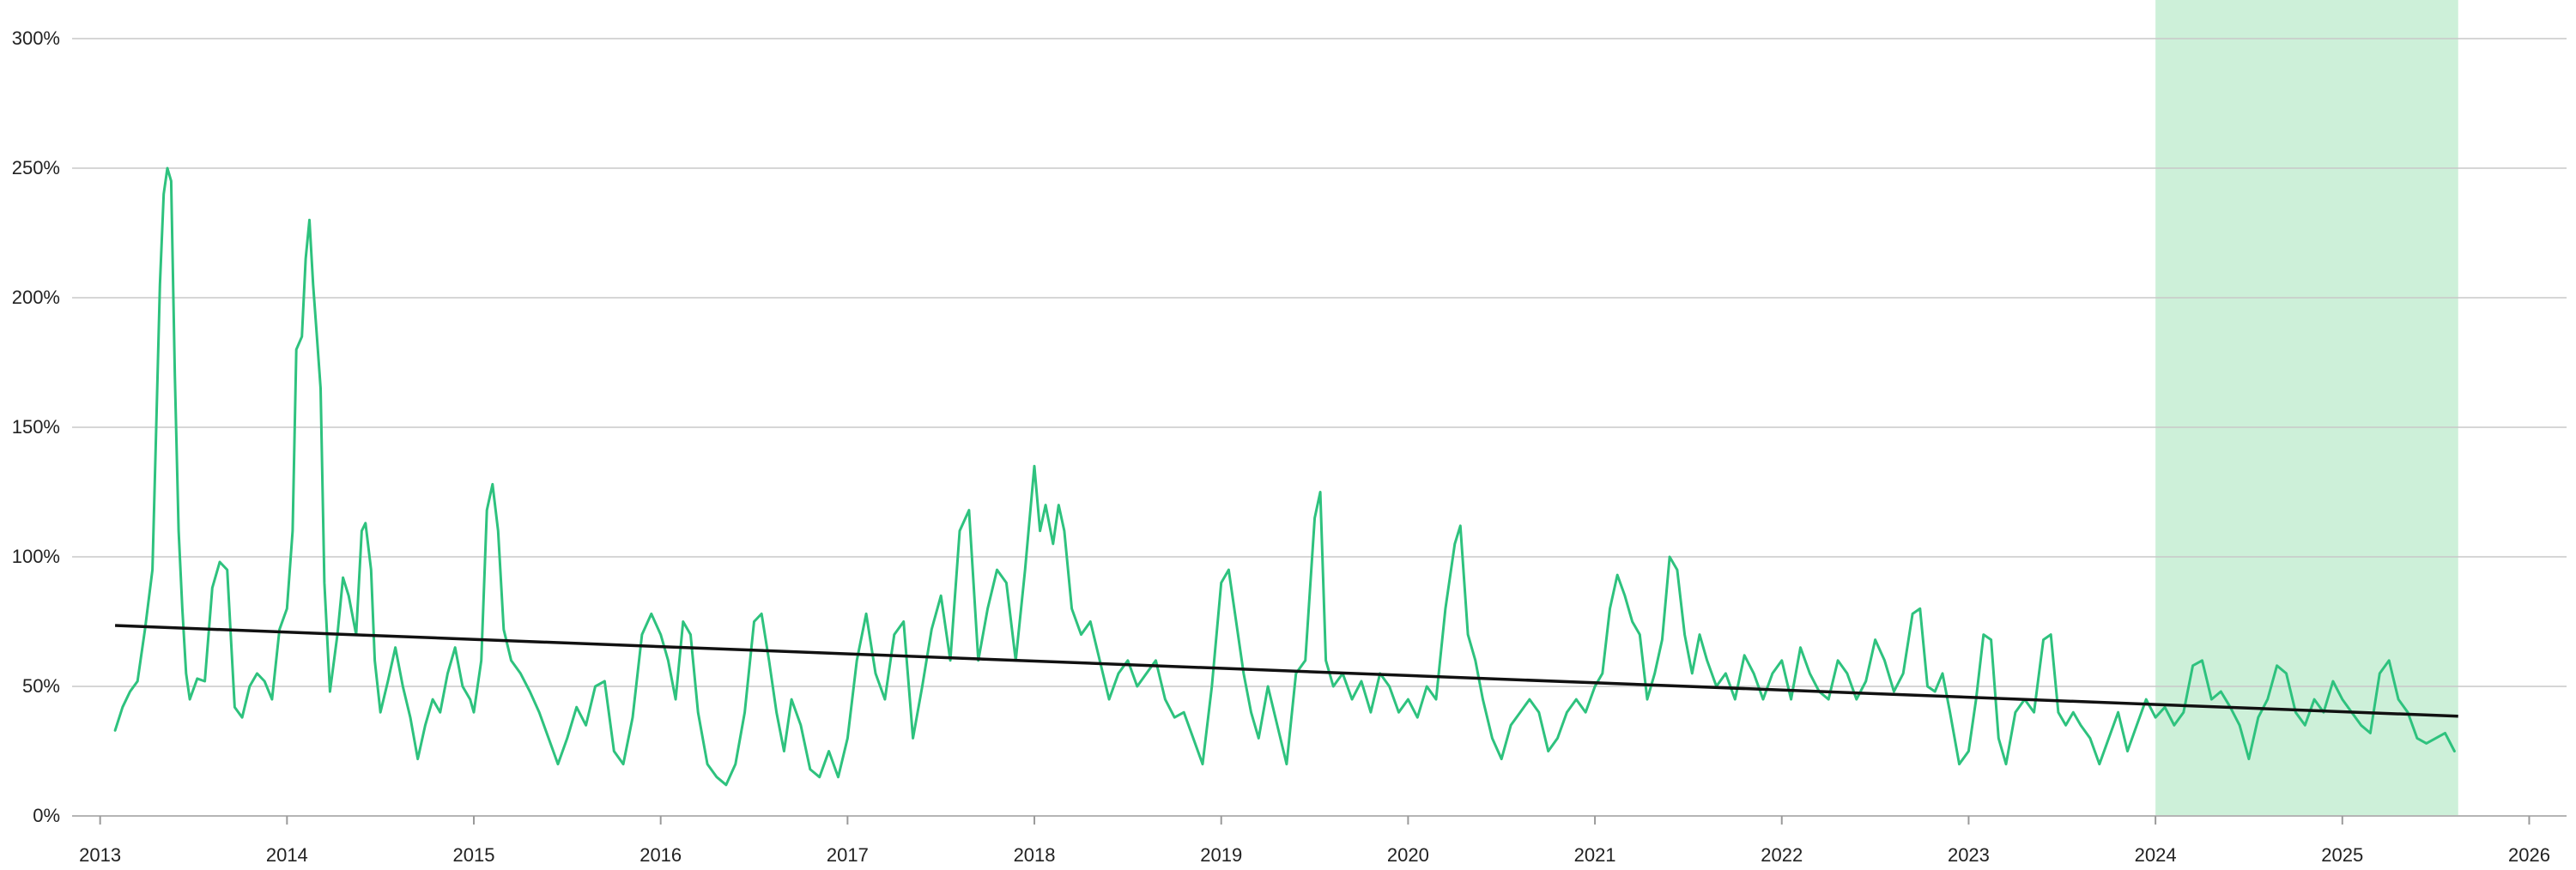 This screenshot has width=2576, height=870. I want to click on trend-line, so click(1286, 671).